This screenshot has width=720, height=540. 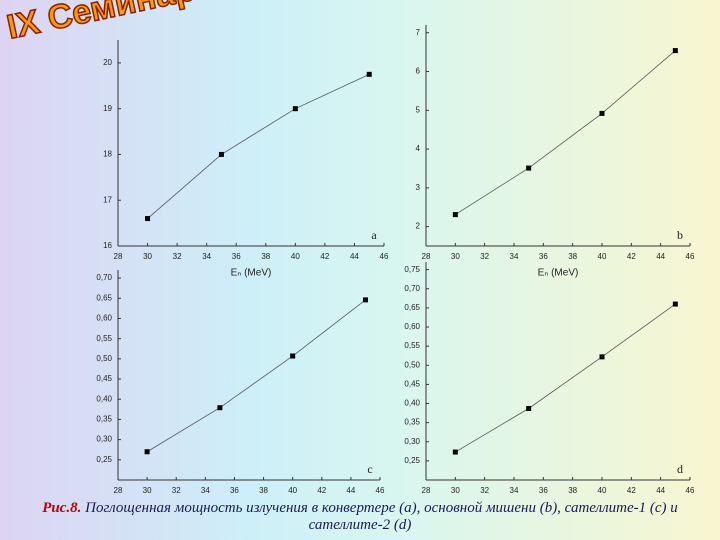 What do you see at coordinates (62, 508) in the screenshot?
I see `caption-lead: Рис.8.` at bounding box center [62, 508].